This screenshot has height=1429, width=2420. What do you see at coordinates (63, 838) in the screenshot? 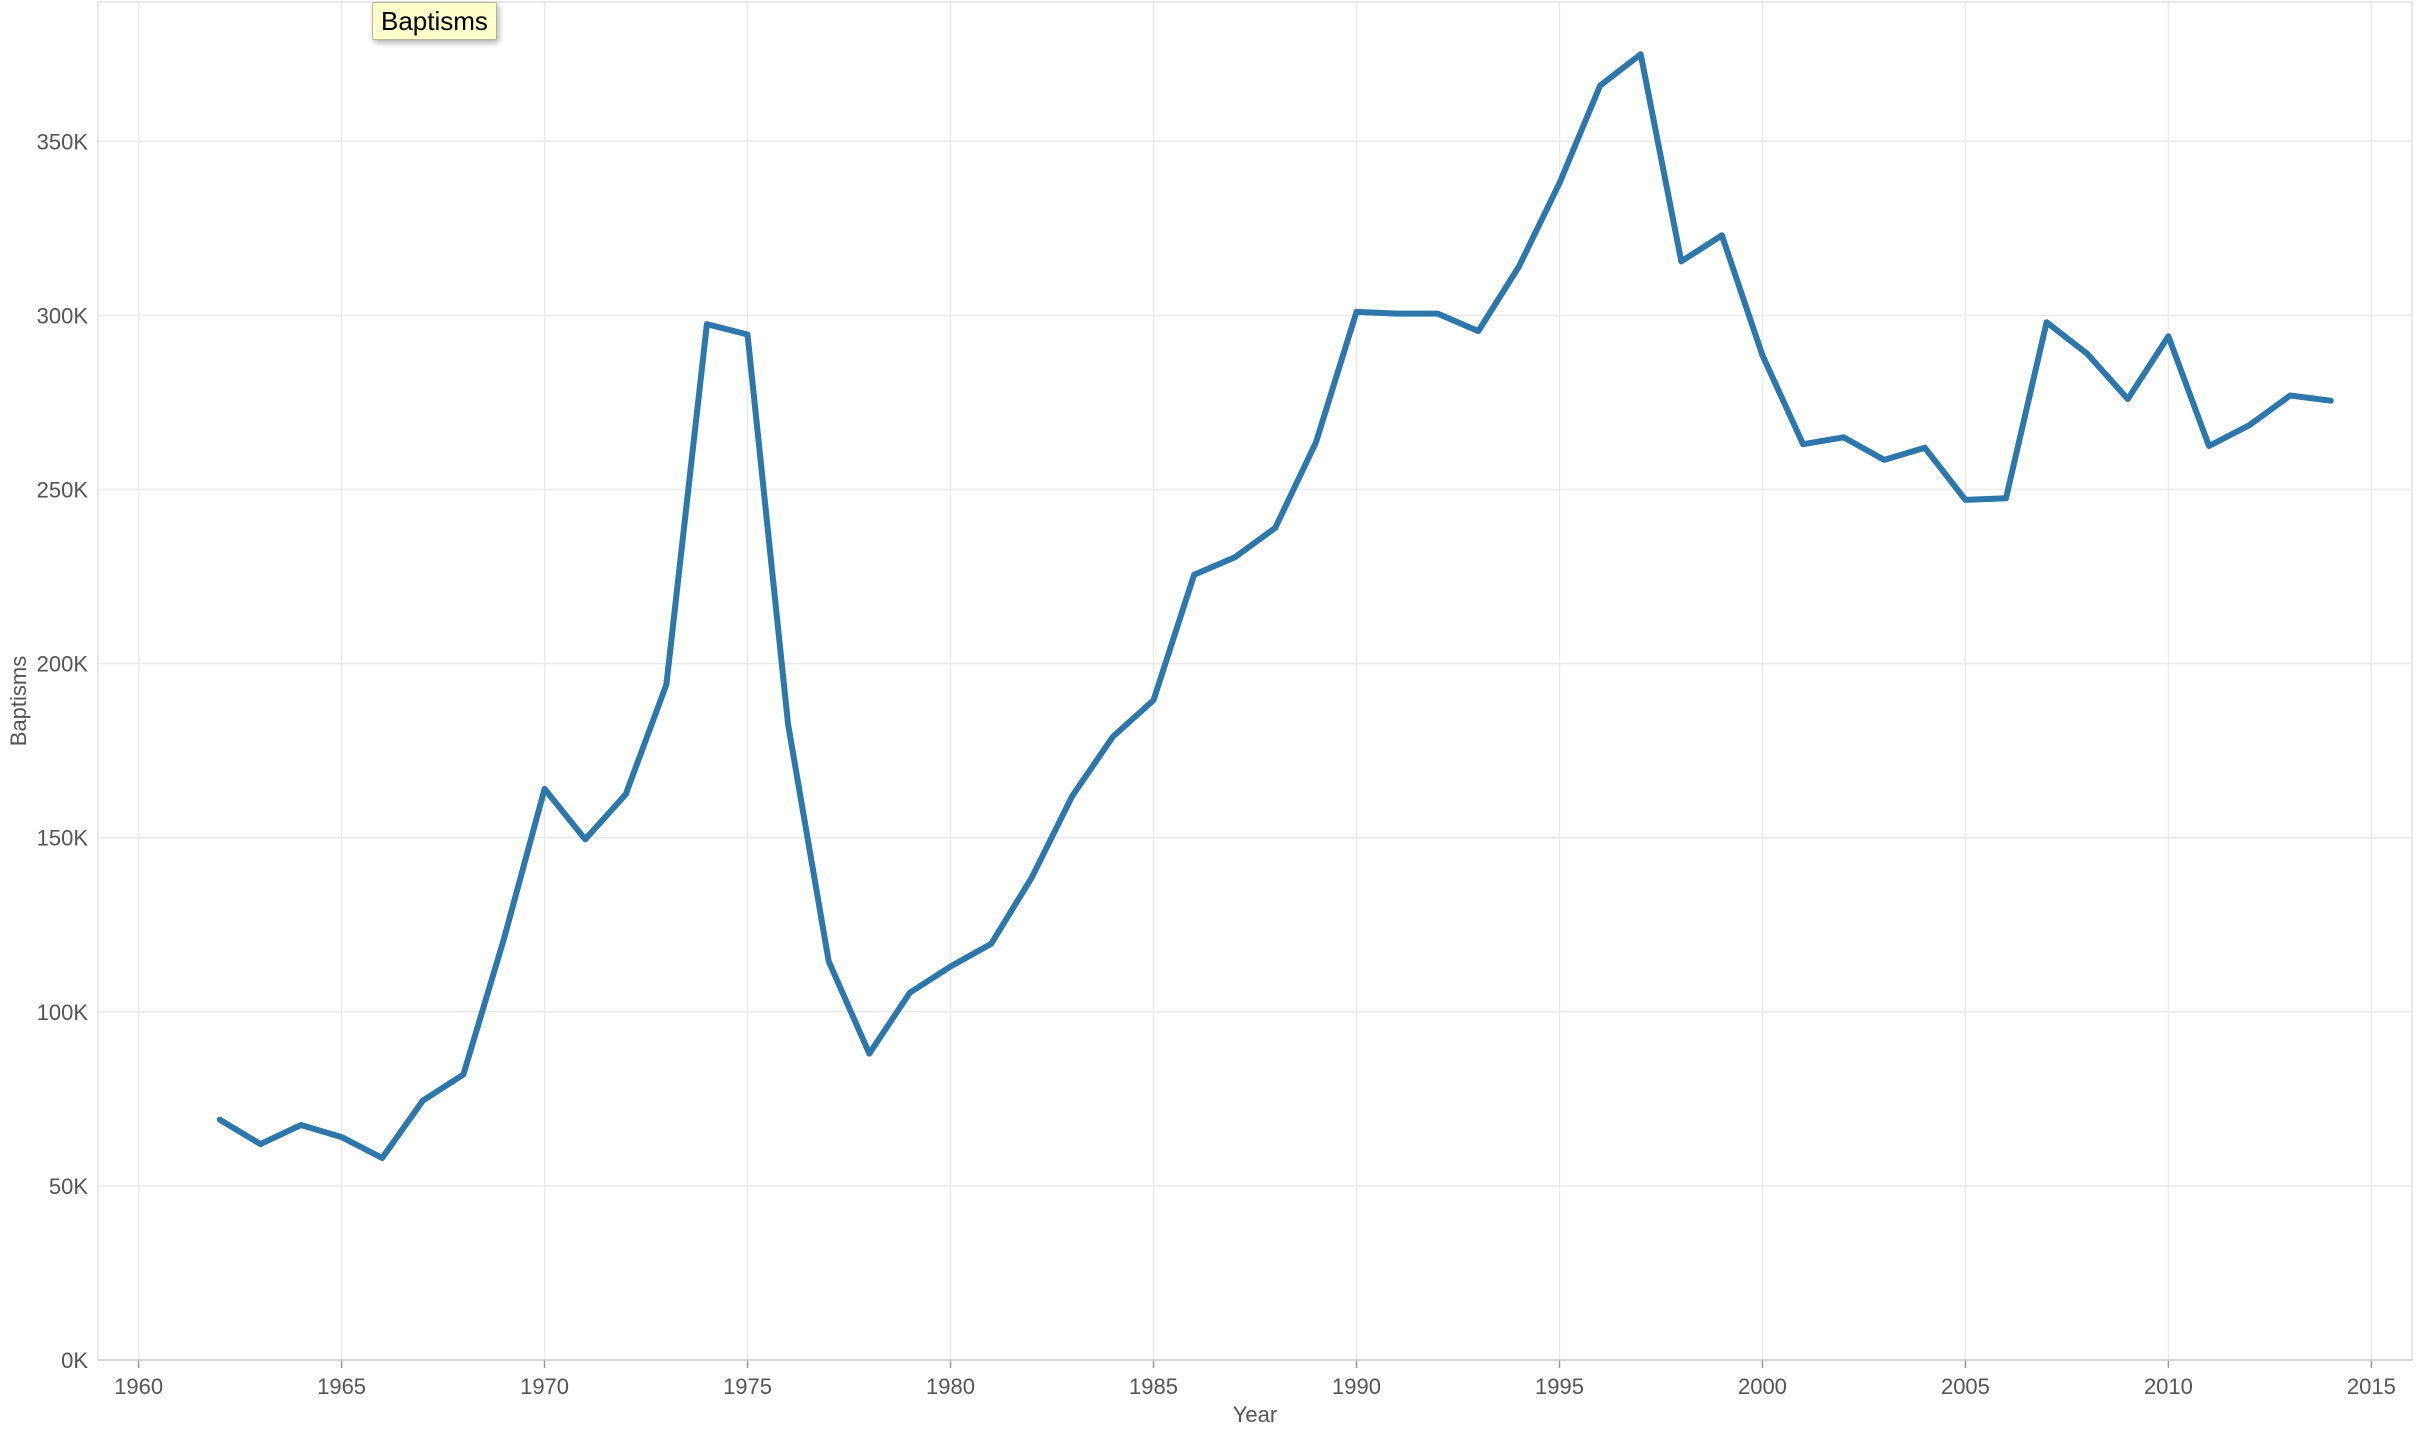
I see `y-tick-label: 150K` at bounding box center [63, 838].